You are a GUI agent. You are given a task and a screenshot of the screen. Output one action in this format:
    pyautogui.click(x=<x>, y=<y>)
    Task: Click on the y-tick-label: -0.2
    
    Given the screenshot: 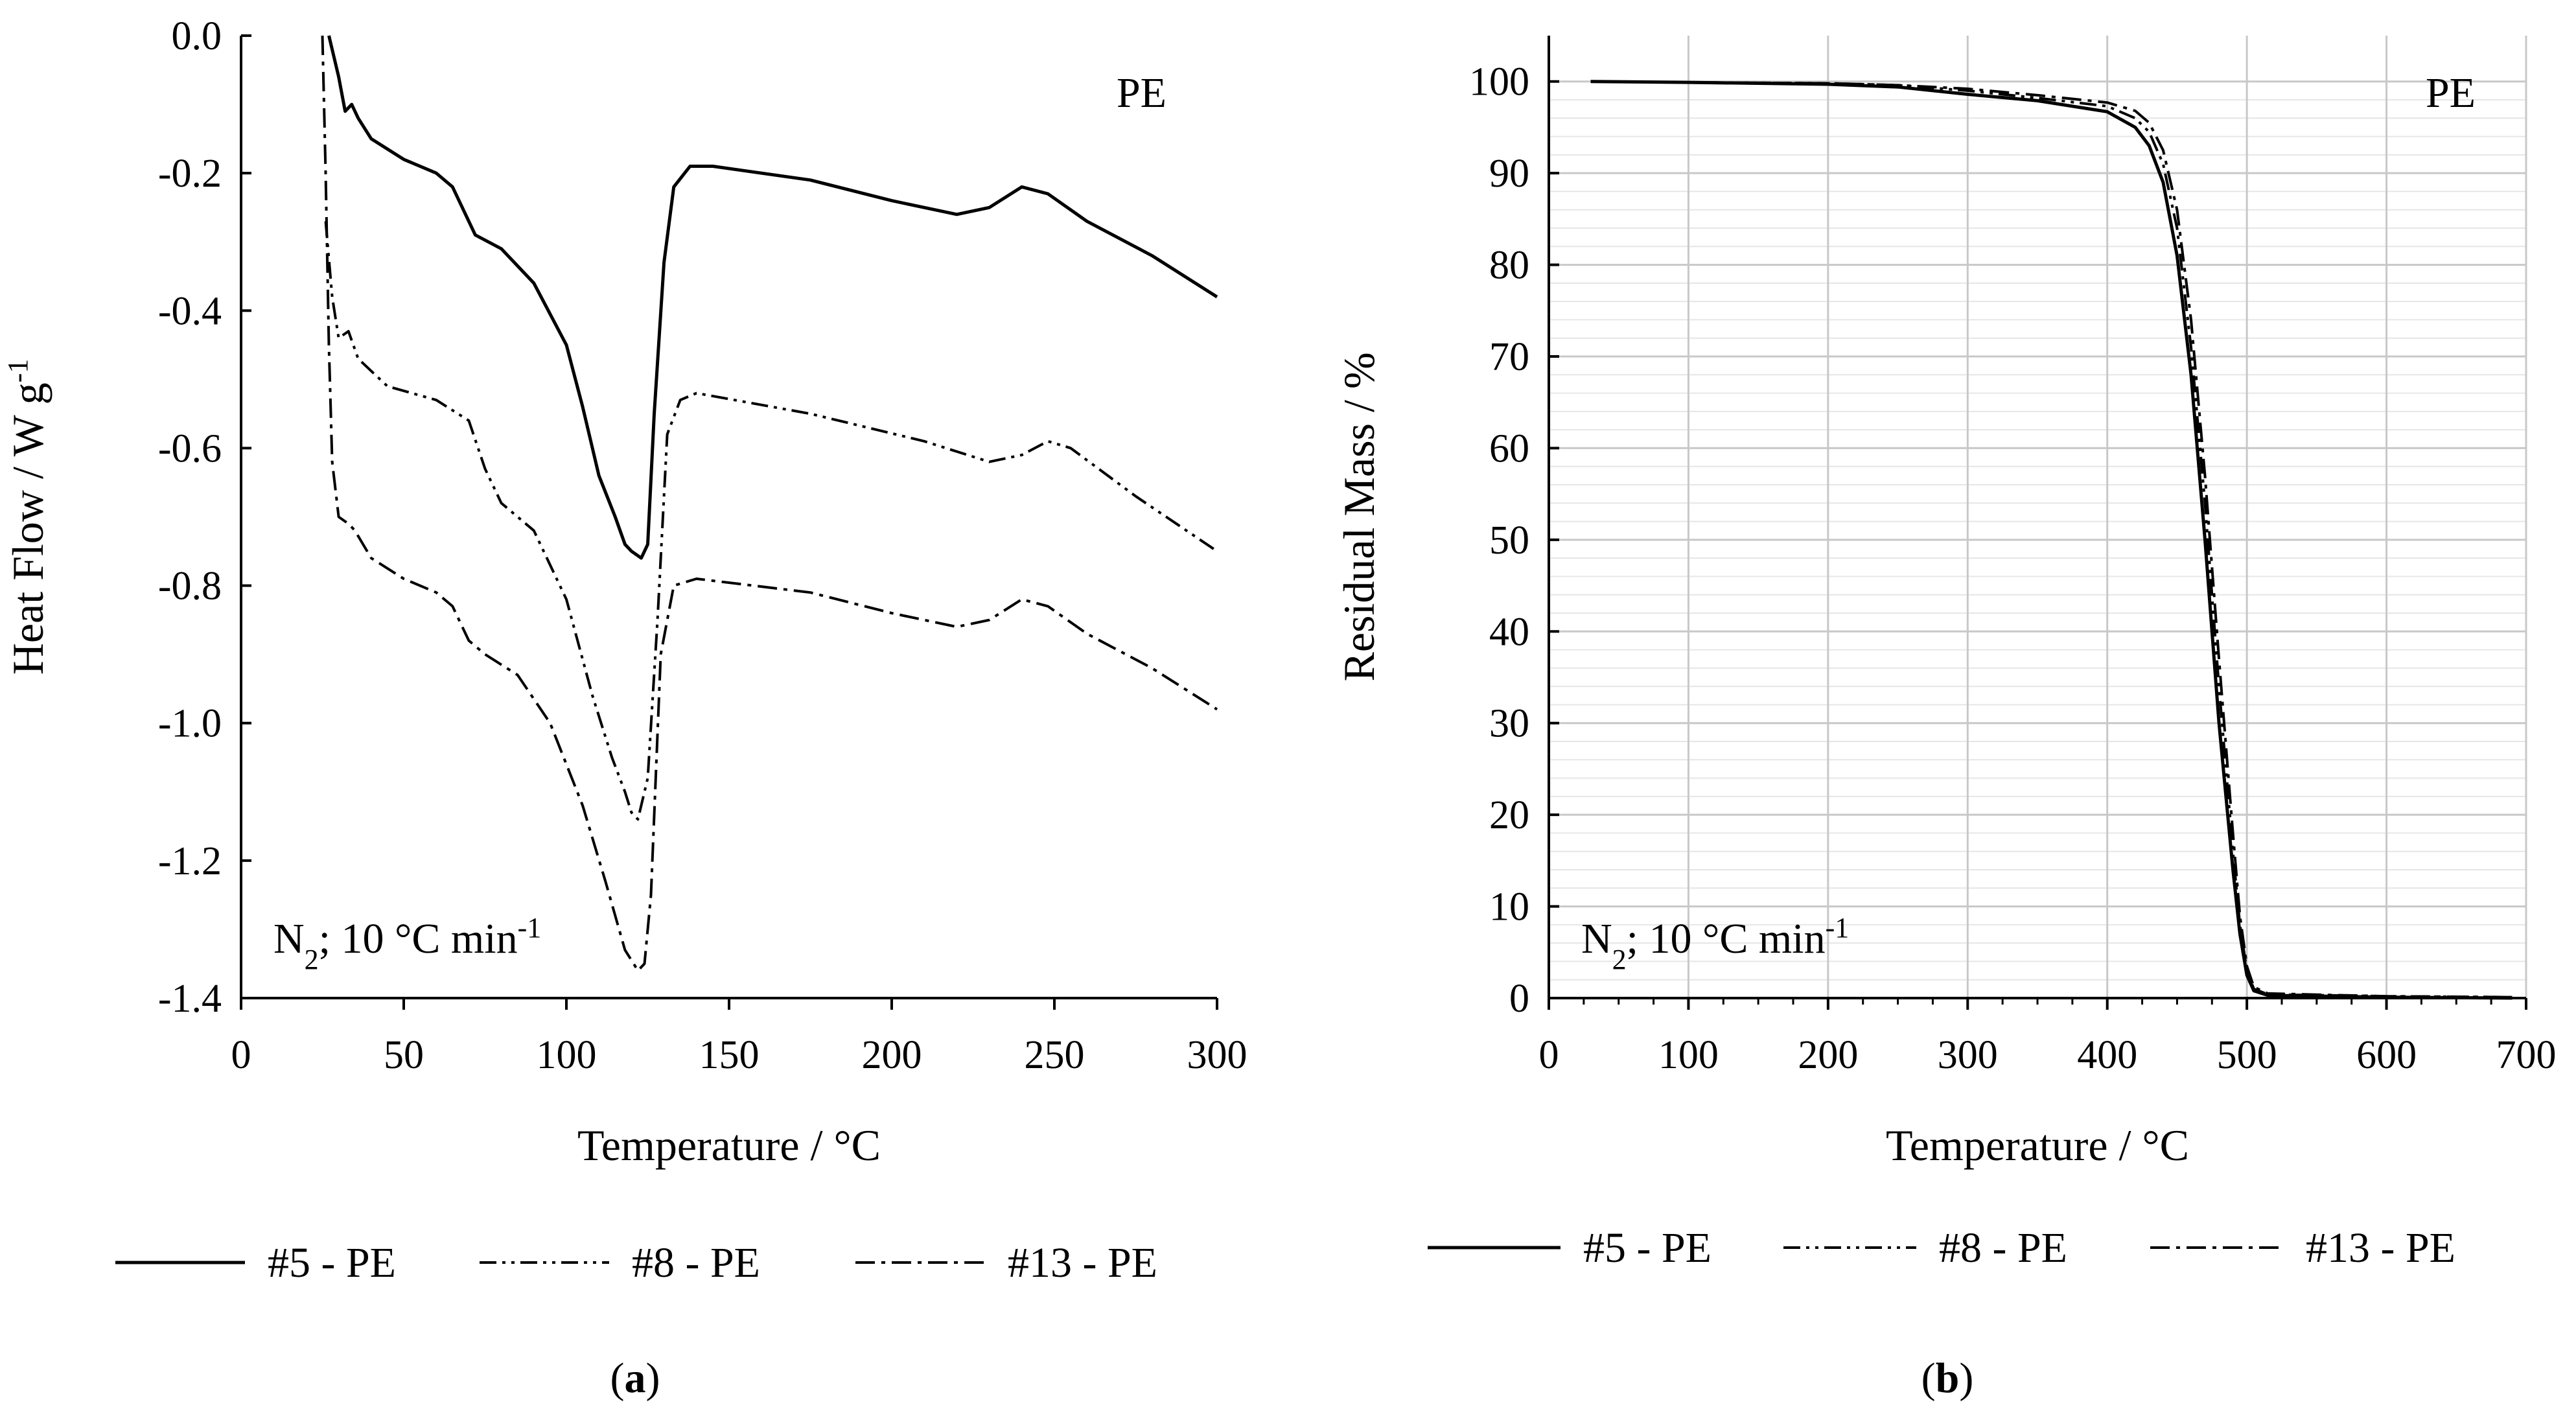 What is the action you would take?
    pyautogui.click(x=190, y=174)
    